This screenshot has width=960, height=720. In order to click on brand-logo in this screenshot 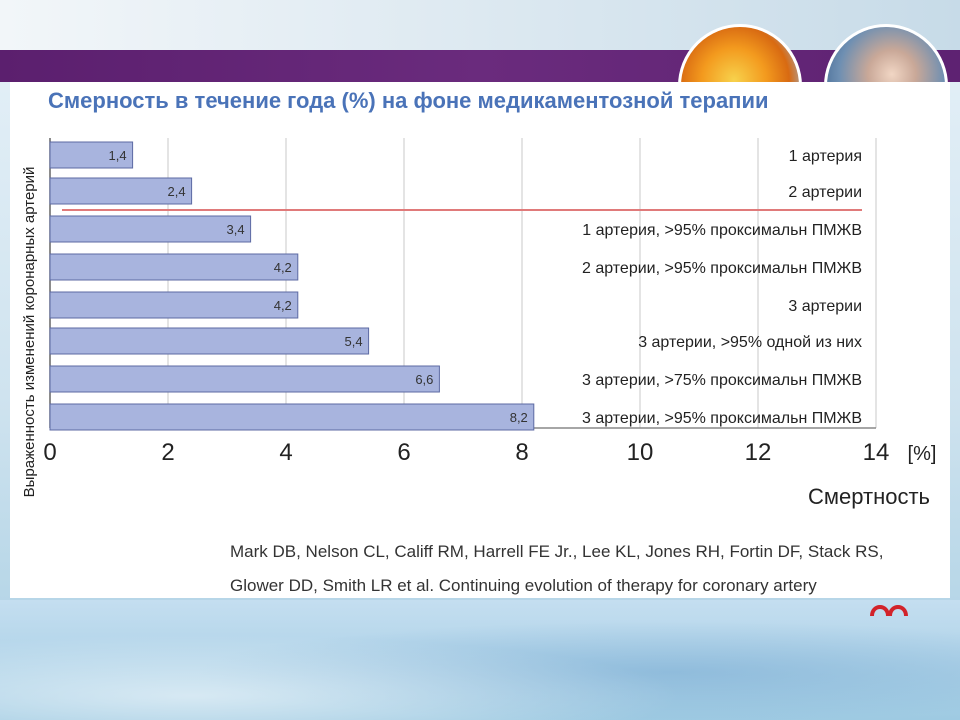, I will do `click(889, 611)`.